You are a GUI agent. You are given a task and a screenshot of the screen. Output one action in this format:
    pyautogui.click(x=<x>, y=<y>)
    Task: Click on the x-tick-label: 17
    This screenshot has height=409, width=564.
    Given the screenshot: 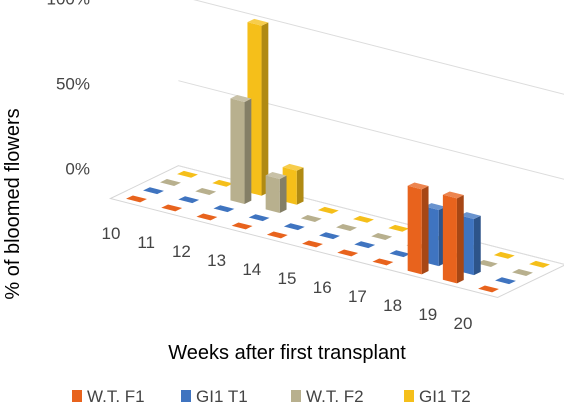 What is the action you would take?
    pyautogui.click(x=357, y=296)
    